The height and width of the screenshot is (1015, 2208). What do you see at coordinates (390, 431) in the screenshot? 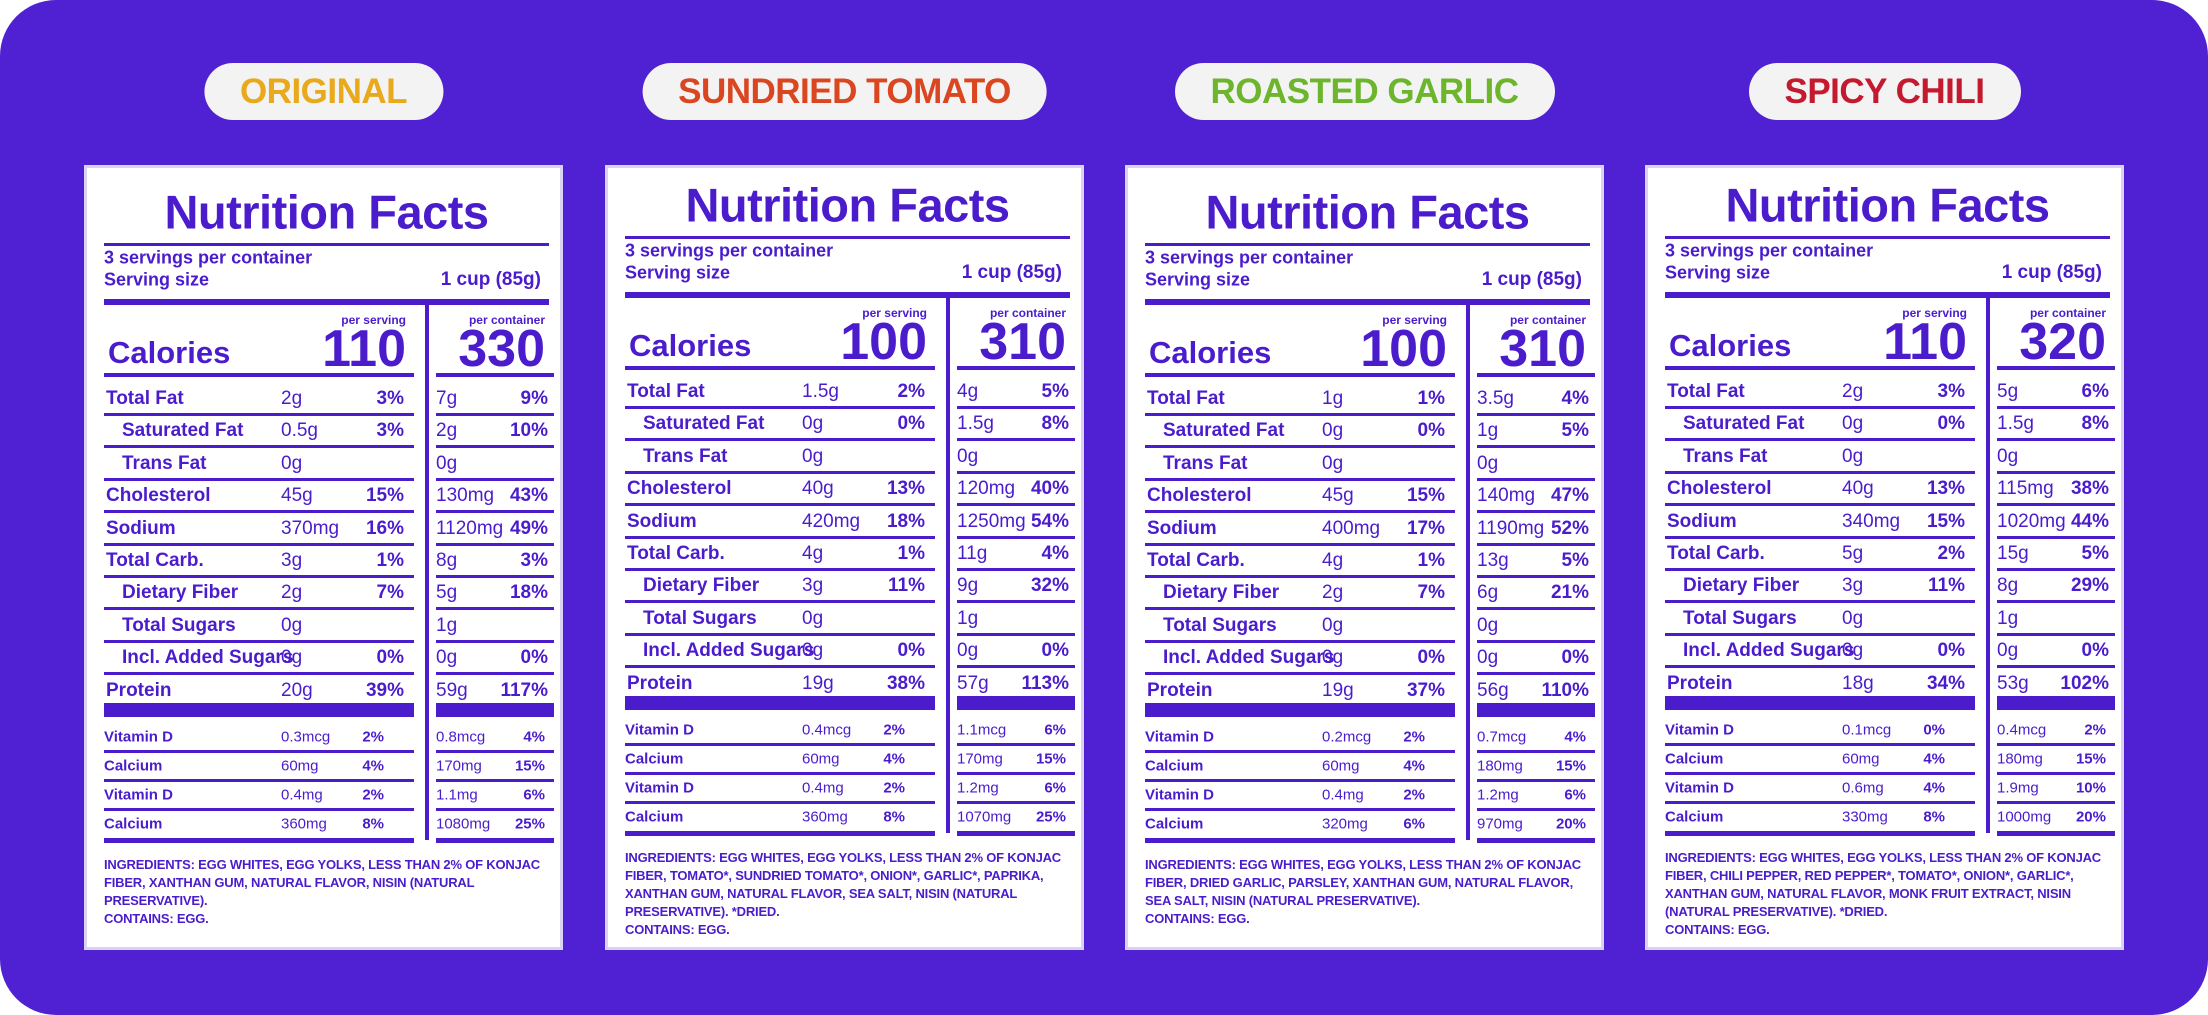
I see `serving-dv: 3%` at bounding box center [390, 431].